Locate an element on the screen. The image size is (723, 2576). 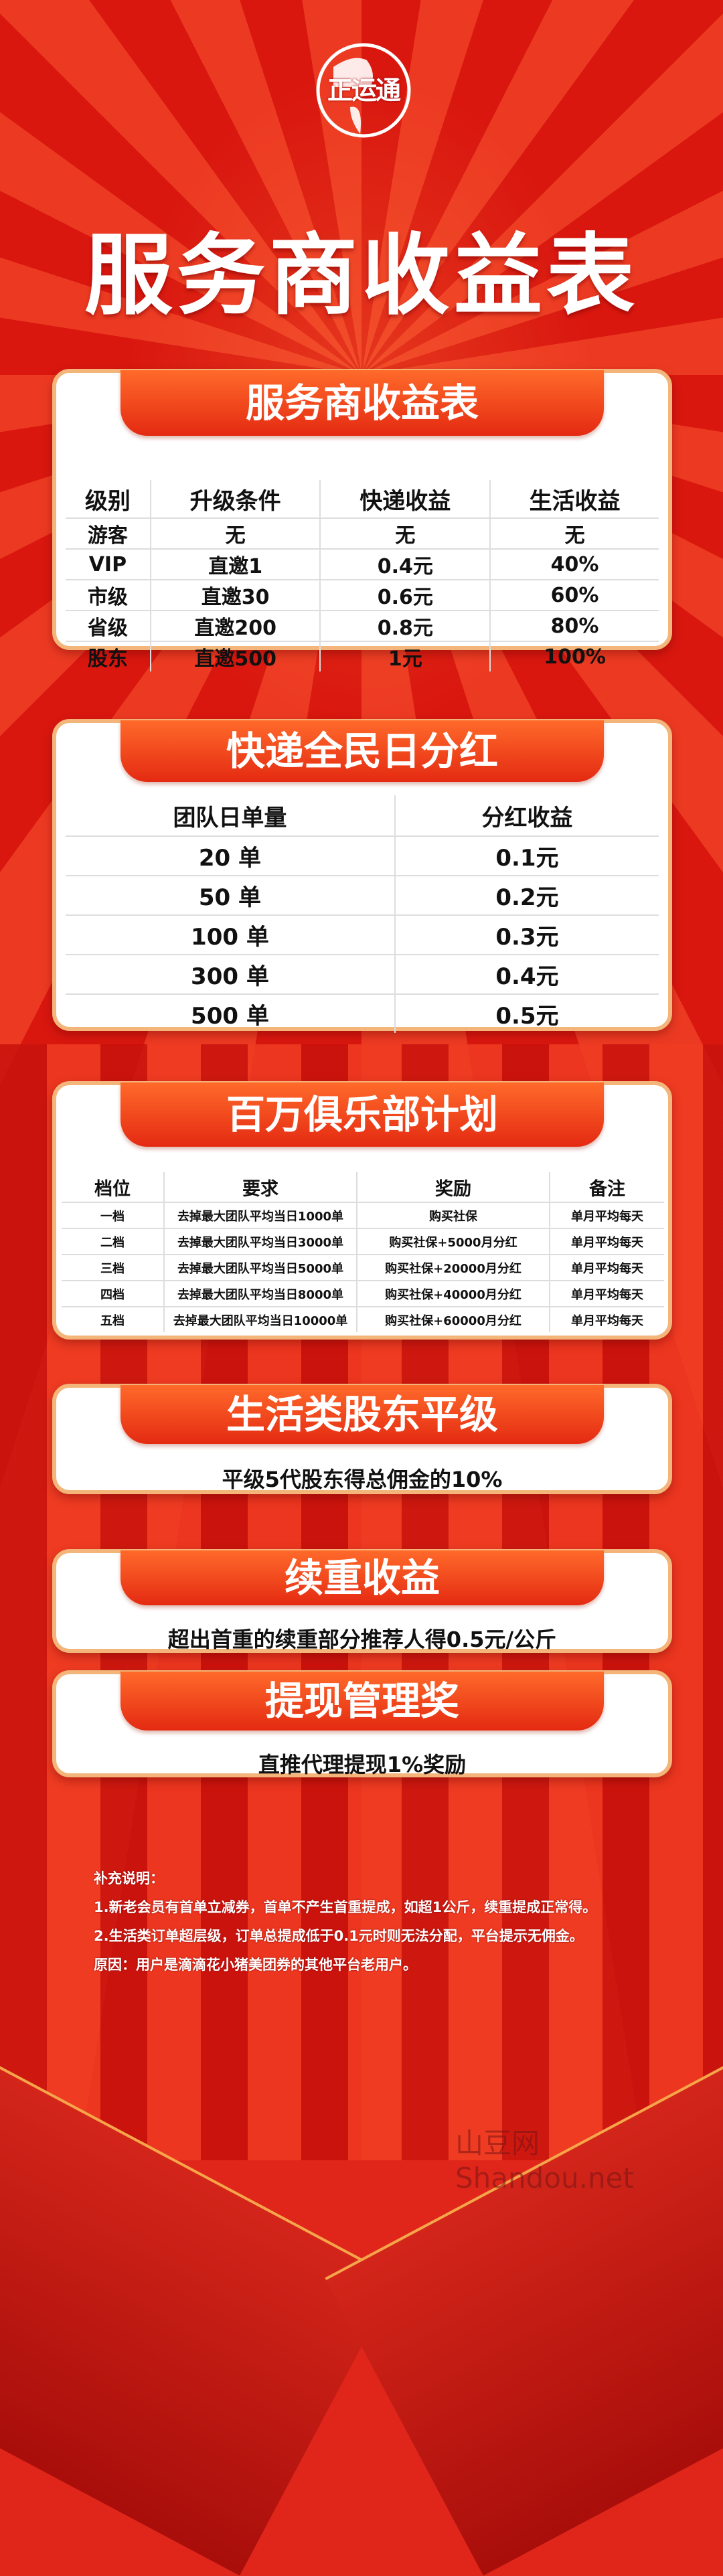
card-title: 生活类股东平级 is located at coordinates (362, 1415).